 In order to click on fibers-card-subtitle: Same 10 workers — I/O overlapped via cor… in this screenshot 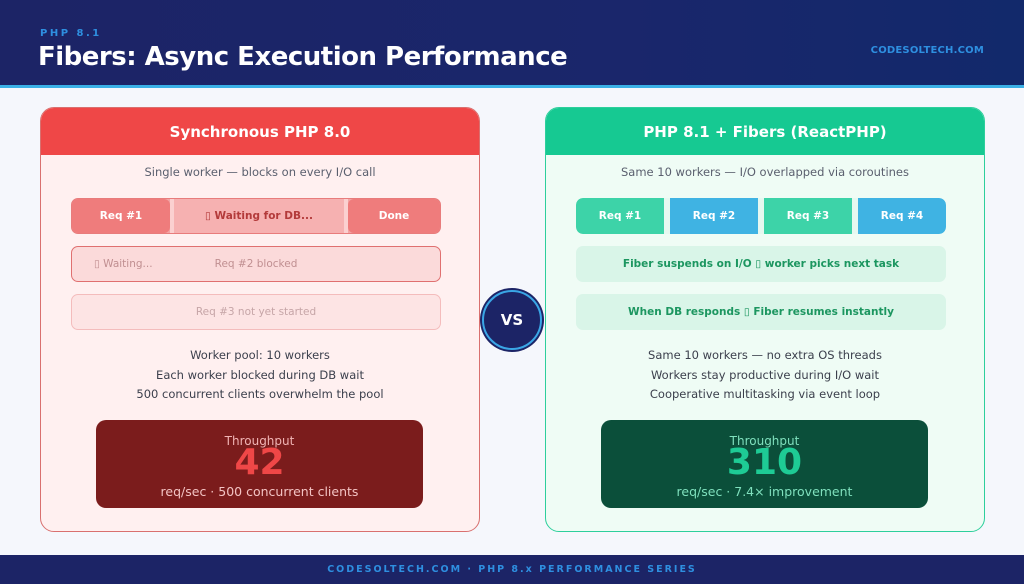, I will do `click(764, 172)`.